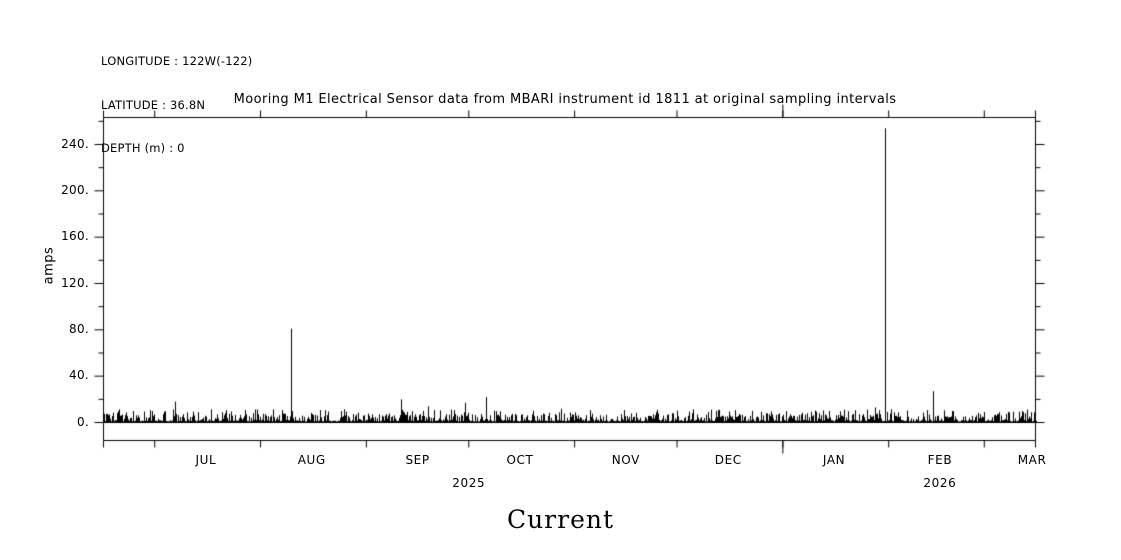 This screenshot has width=1121, height=560. Describe the element at coordinates (417, 460) in the screenshot. I see `x-tick-label-sep: SEP` at that location.